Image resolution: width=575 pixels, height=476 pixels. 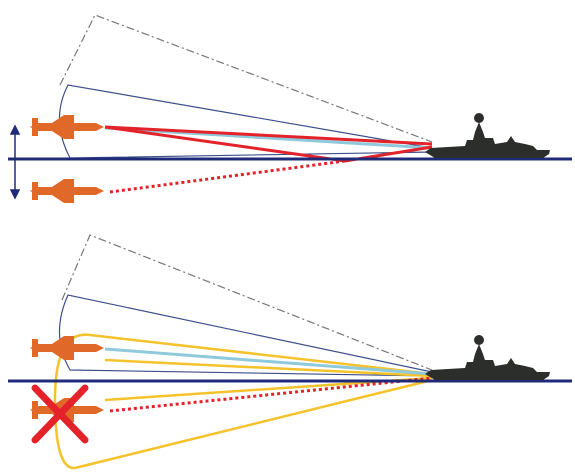 What do you see at coordinates (60, 414) in the screenshot?
I see `cross` at bounding box center [60, 414].